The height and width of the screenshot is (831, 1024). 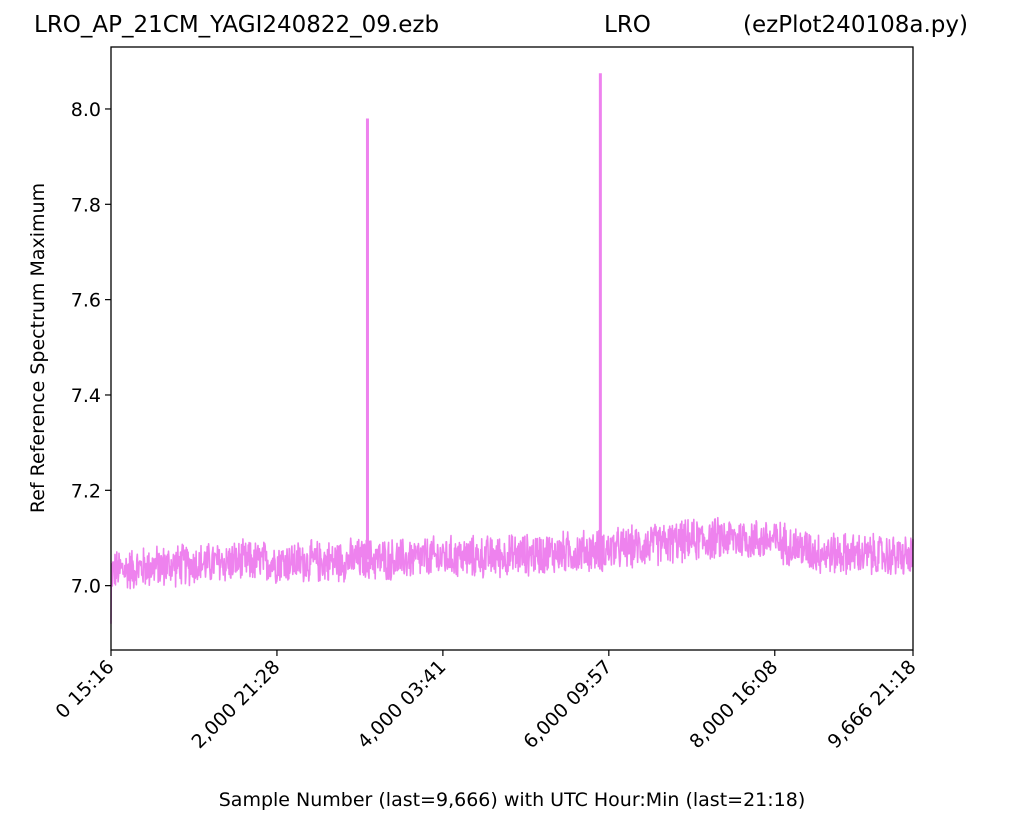 I want to click on y-tick-label: 7.6, so click(x=86, y=301).